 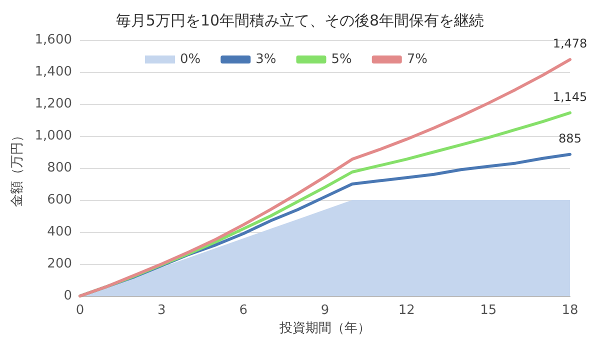 What do you see at coordinates (59, 264) in the screenshot?
I see `y-tick-label: 200` at bounding box center [59, 264].